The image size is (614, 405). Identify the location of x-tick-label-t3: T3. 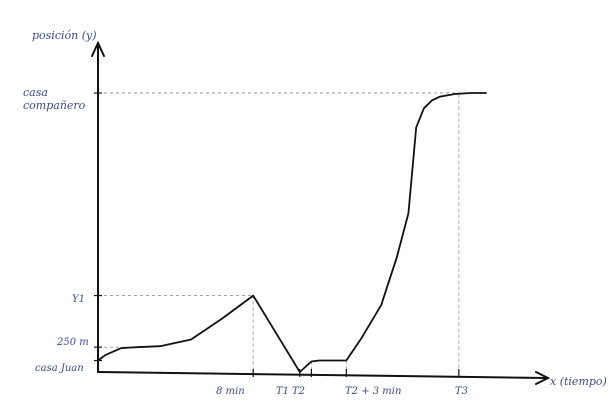
(461, 391).